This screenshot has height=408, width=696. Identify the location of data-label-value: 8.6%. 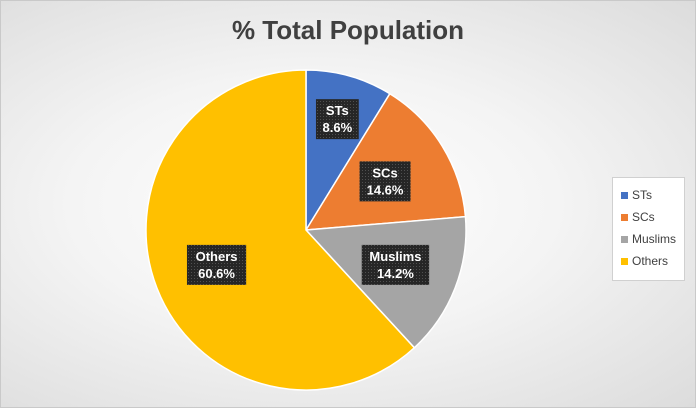
(338, 127).